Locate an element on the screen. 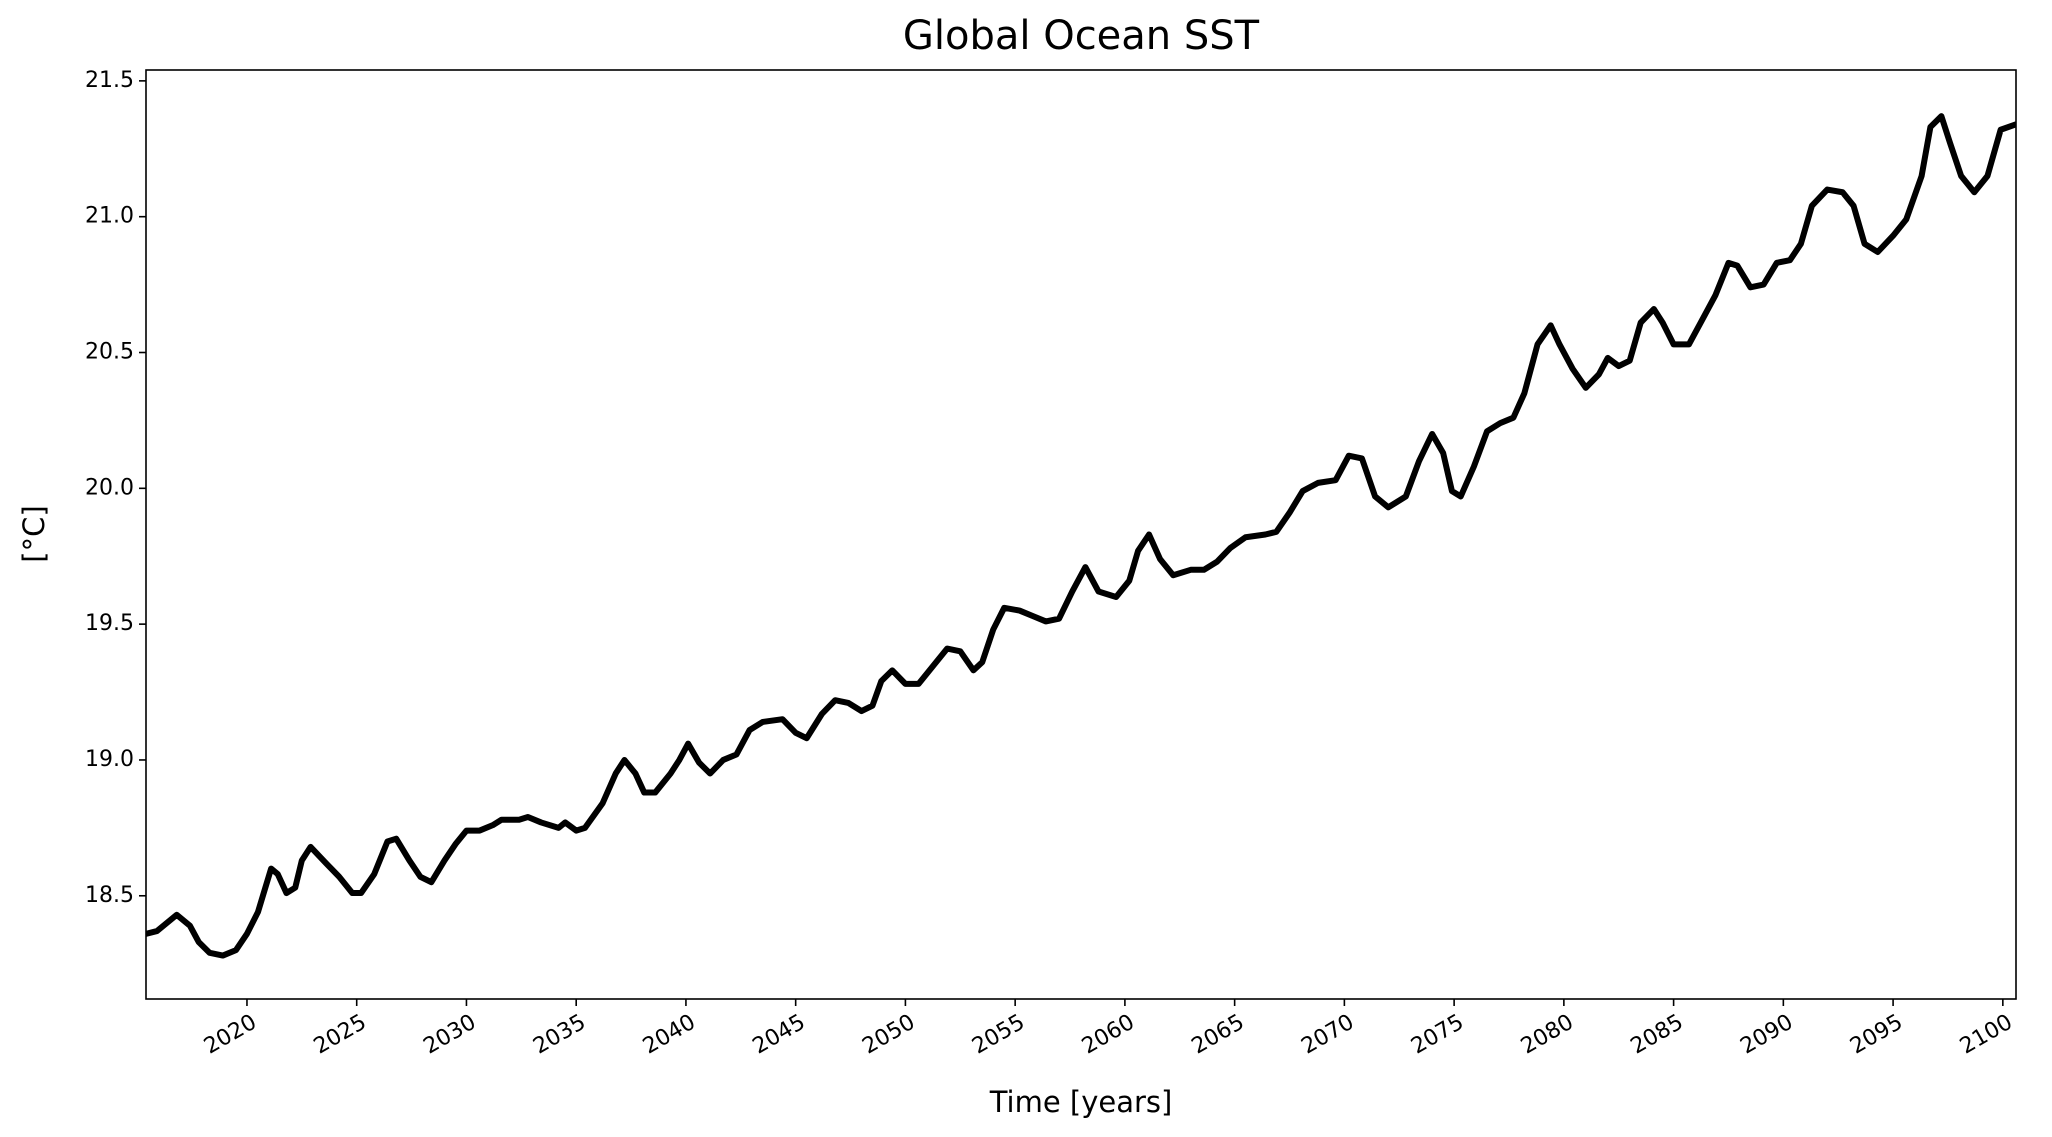  x-axis-label: Time [years] is located at coordinates (1081, 1102).